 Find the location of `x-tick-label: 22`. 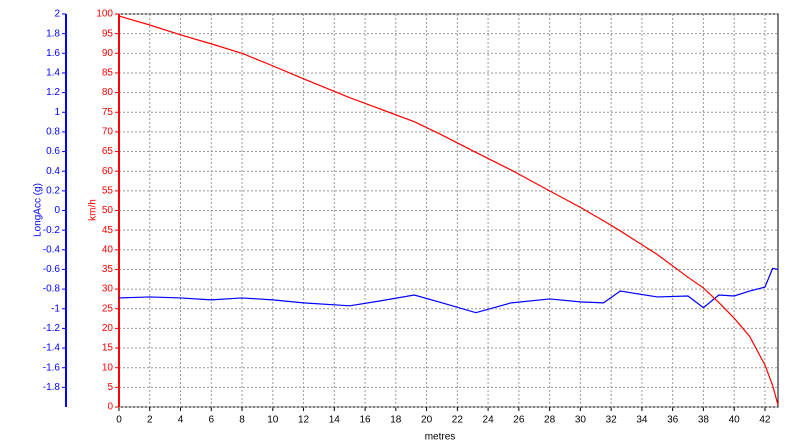

x-tick-label: 22 is located at coordinates (458, 420).